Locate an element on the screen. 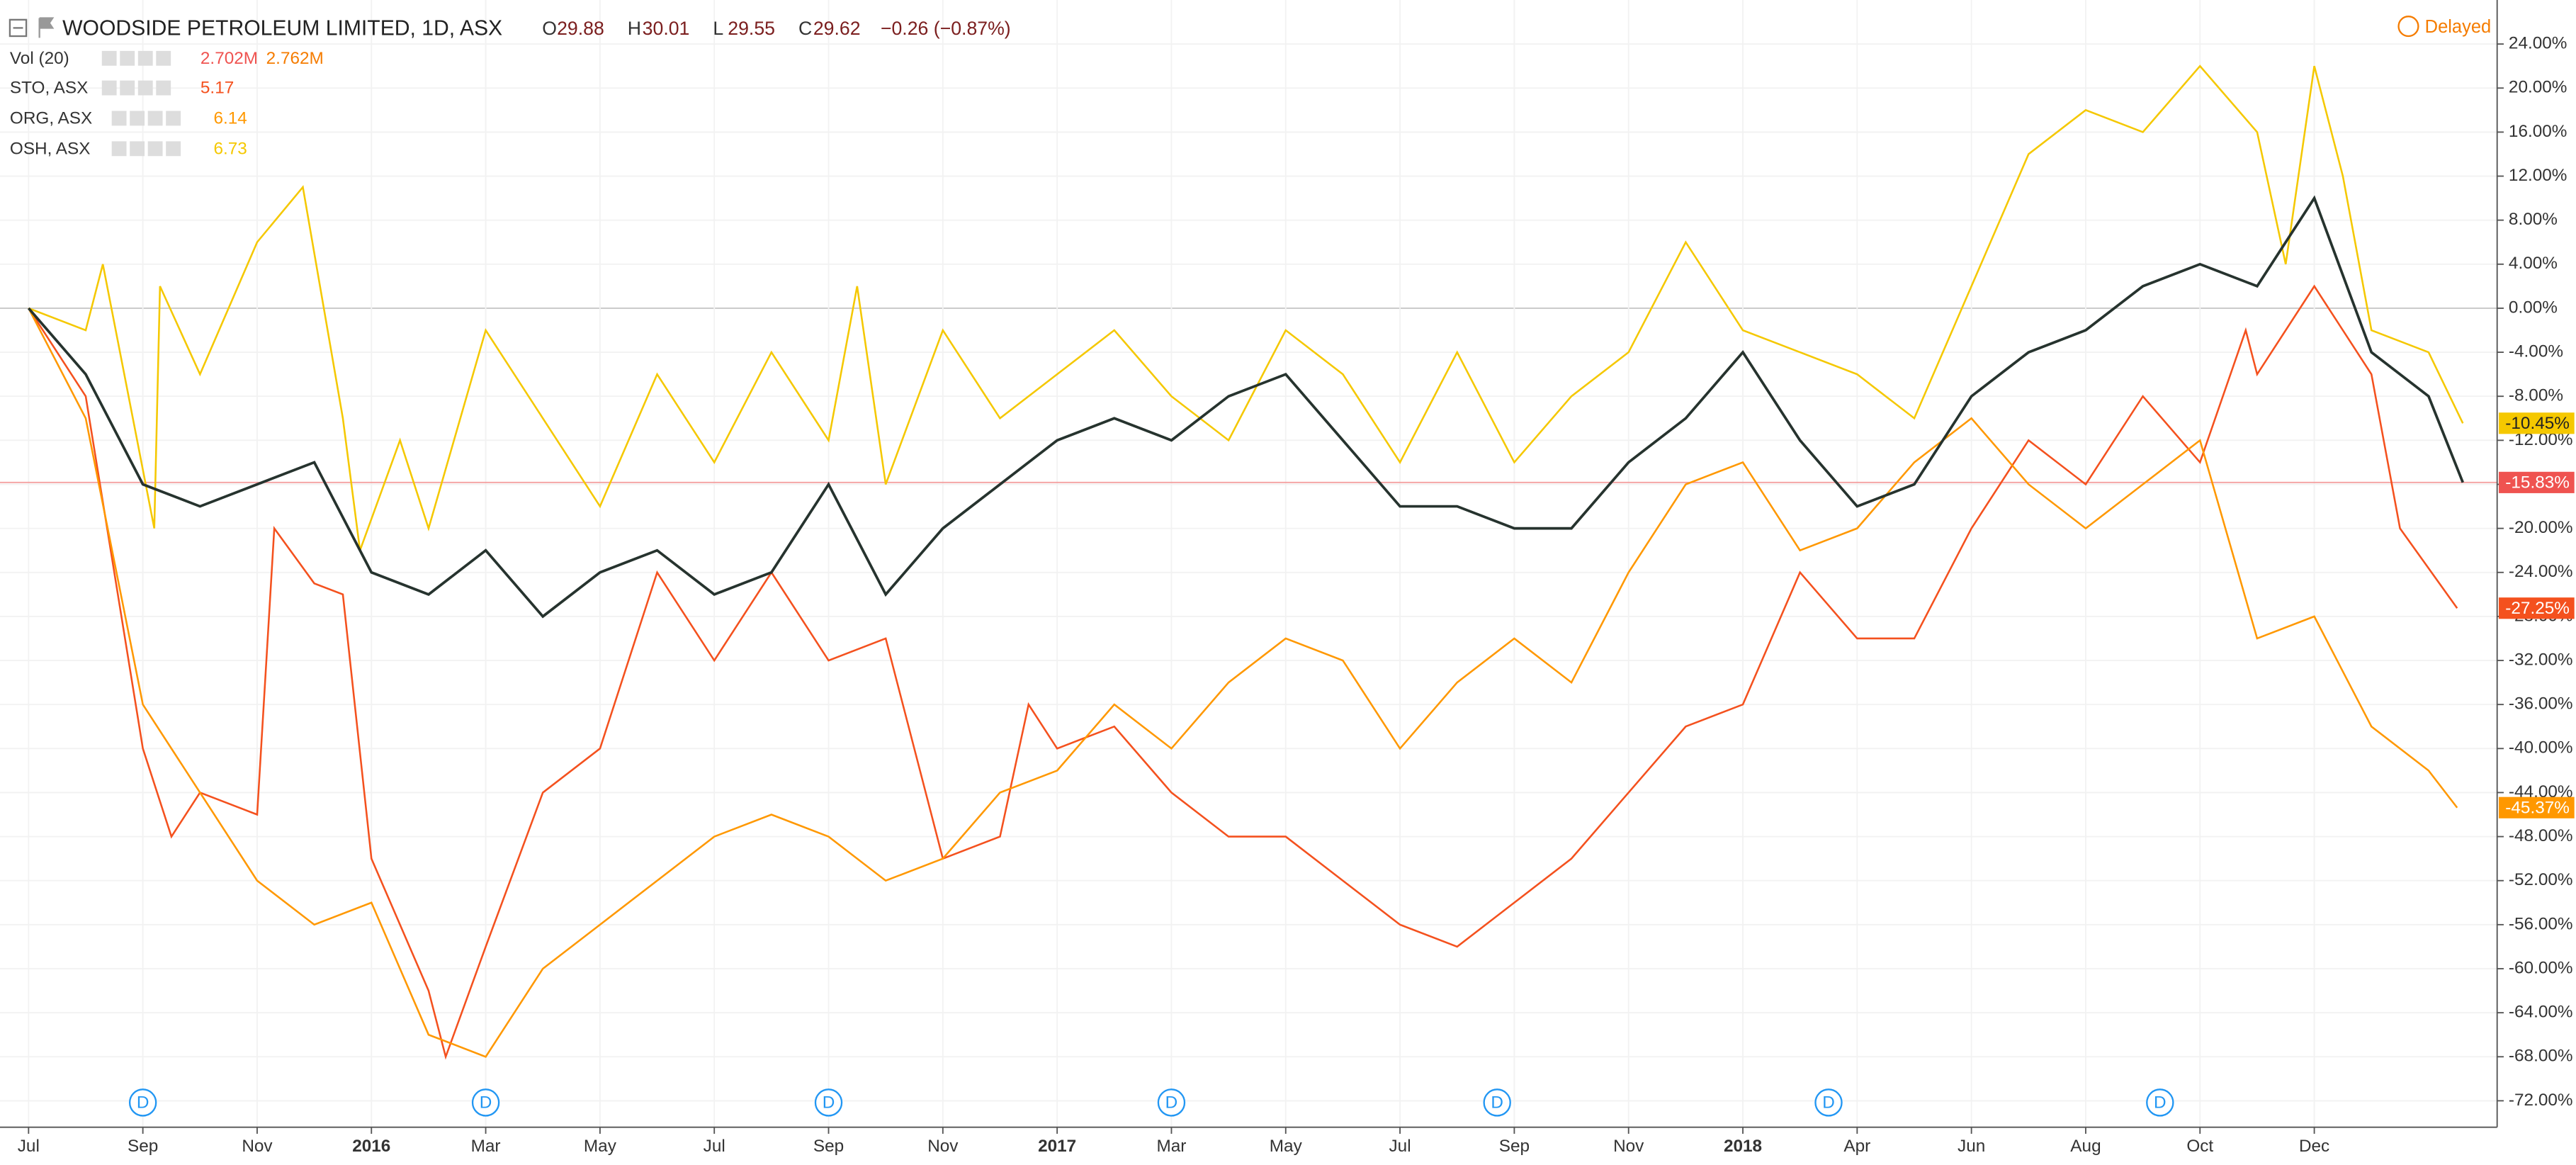 The height and width of the screenshot is (1165, 2576). y-tick-label: -36.00% is located at coordinates (2541, 704).